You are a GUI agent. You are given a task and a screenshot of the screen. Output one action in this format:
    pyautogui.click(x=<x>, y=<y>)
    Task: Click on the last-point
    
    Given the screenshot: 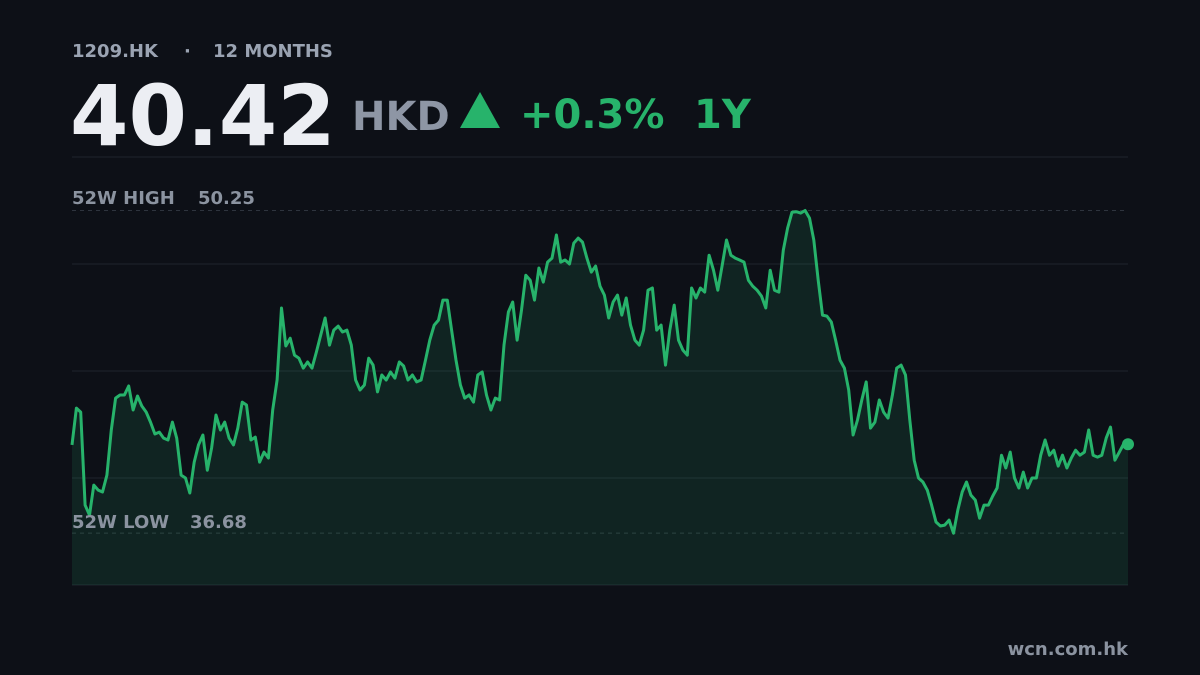 What is the action you would take?
    pyautogui.click(x=1128, y=444)
    